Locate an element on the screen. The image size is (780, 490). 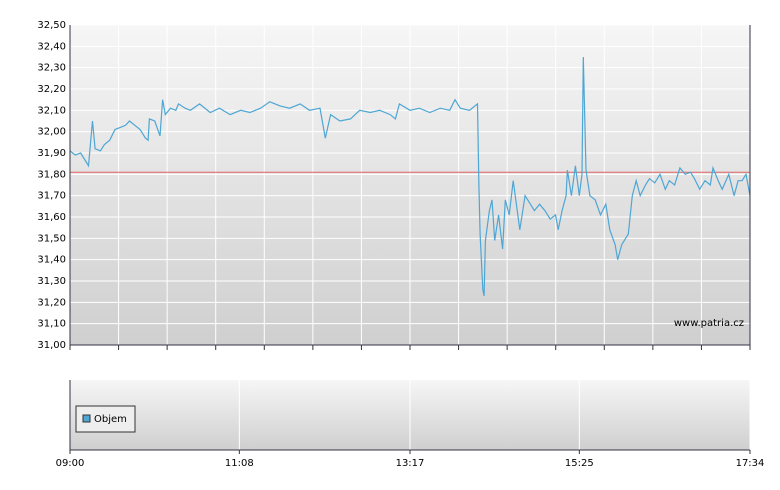
x-tick-label: 13:17 is located at coordinates (410, 463).